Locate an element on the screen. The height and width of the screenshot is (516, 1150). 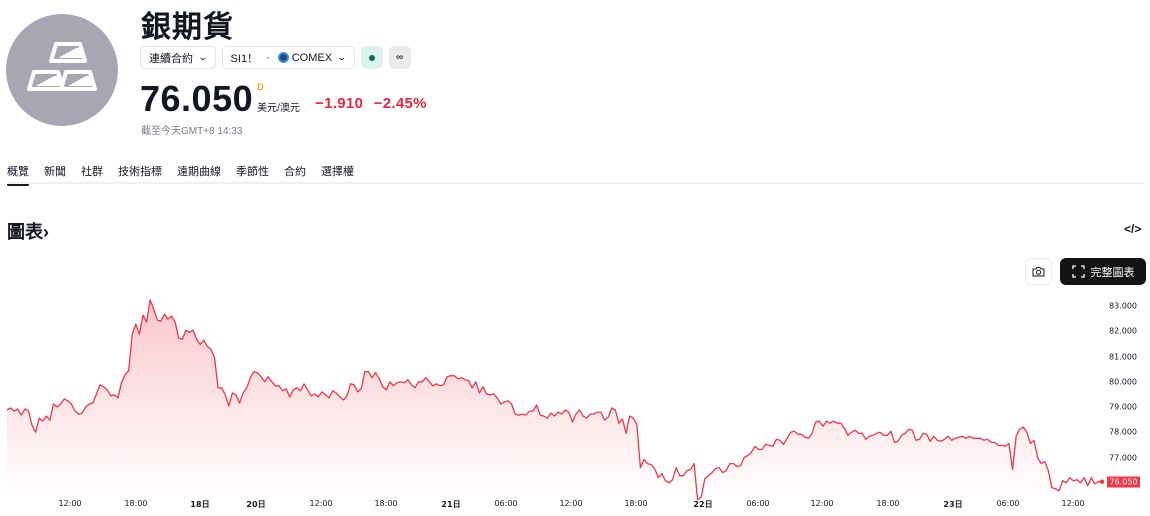
infinity-link-icon: ∞ is located at coordinates (400, 57).